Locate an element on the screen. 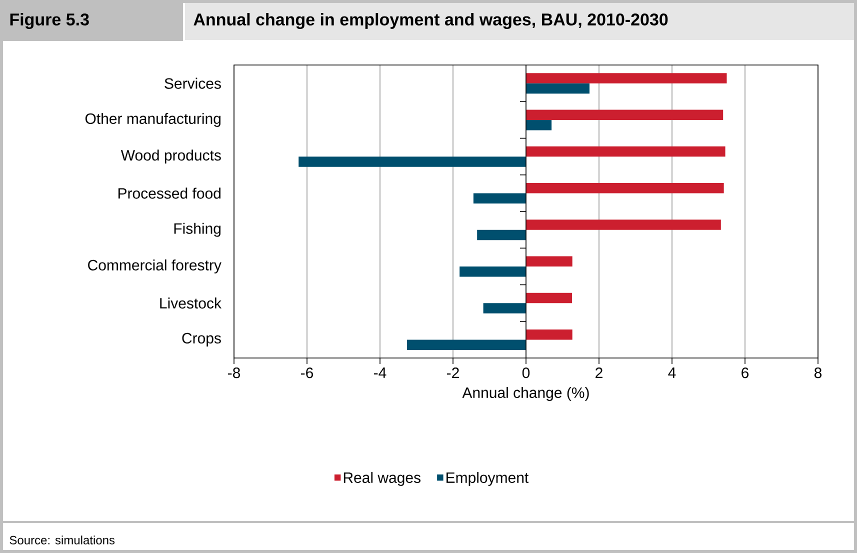  y-tick-label: Livestock is located at coordinates (191, 303).